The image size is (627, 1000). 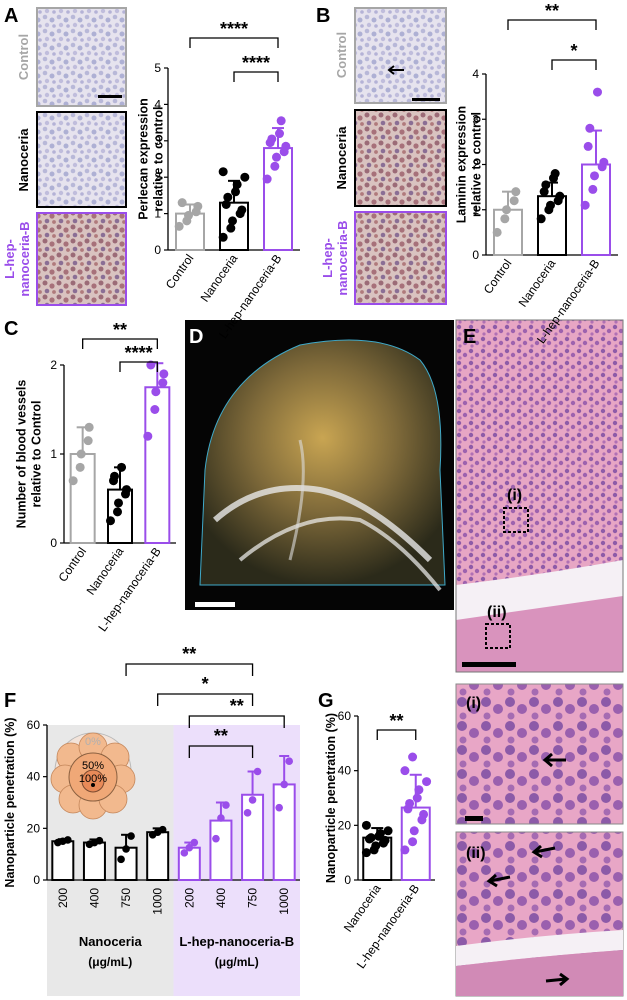 I want to click on x-tick-label-B-1: Nanoceria, so click(x=537, y=282).